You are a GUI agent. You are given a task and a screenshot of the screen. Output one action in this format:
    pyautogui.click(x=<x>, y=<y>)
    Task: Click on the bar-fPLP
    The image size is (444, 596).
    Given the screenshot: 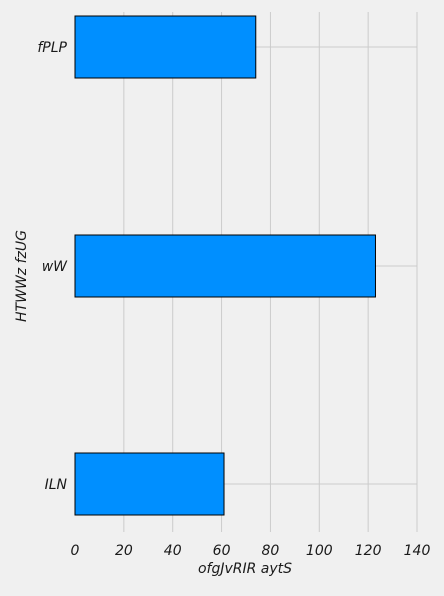 What is the action you would take?
    pyautogui.click(x=165, y=47)
    